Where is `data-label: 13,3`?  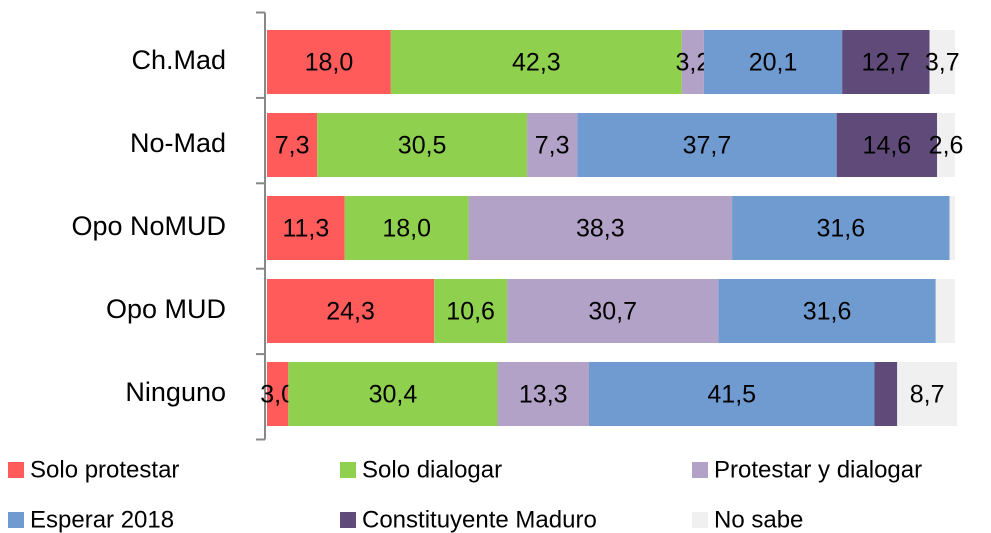
data-label: 13,3 is located at coordinates (543, 395).